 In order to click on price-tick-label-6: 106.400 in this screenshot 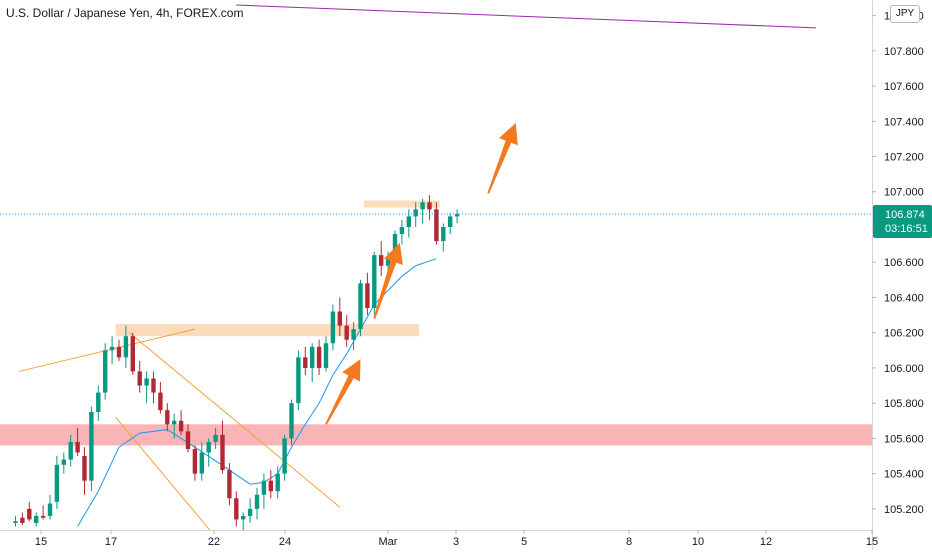, I will do `click(904, 298)`.